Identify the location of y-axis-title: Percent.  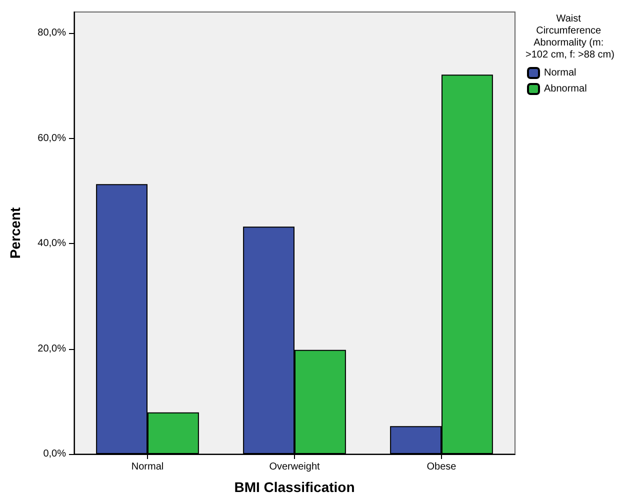
(15, 232).